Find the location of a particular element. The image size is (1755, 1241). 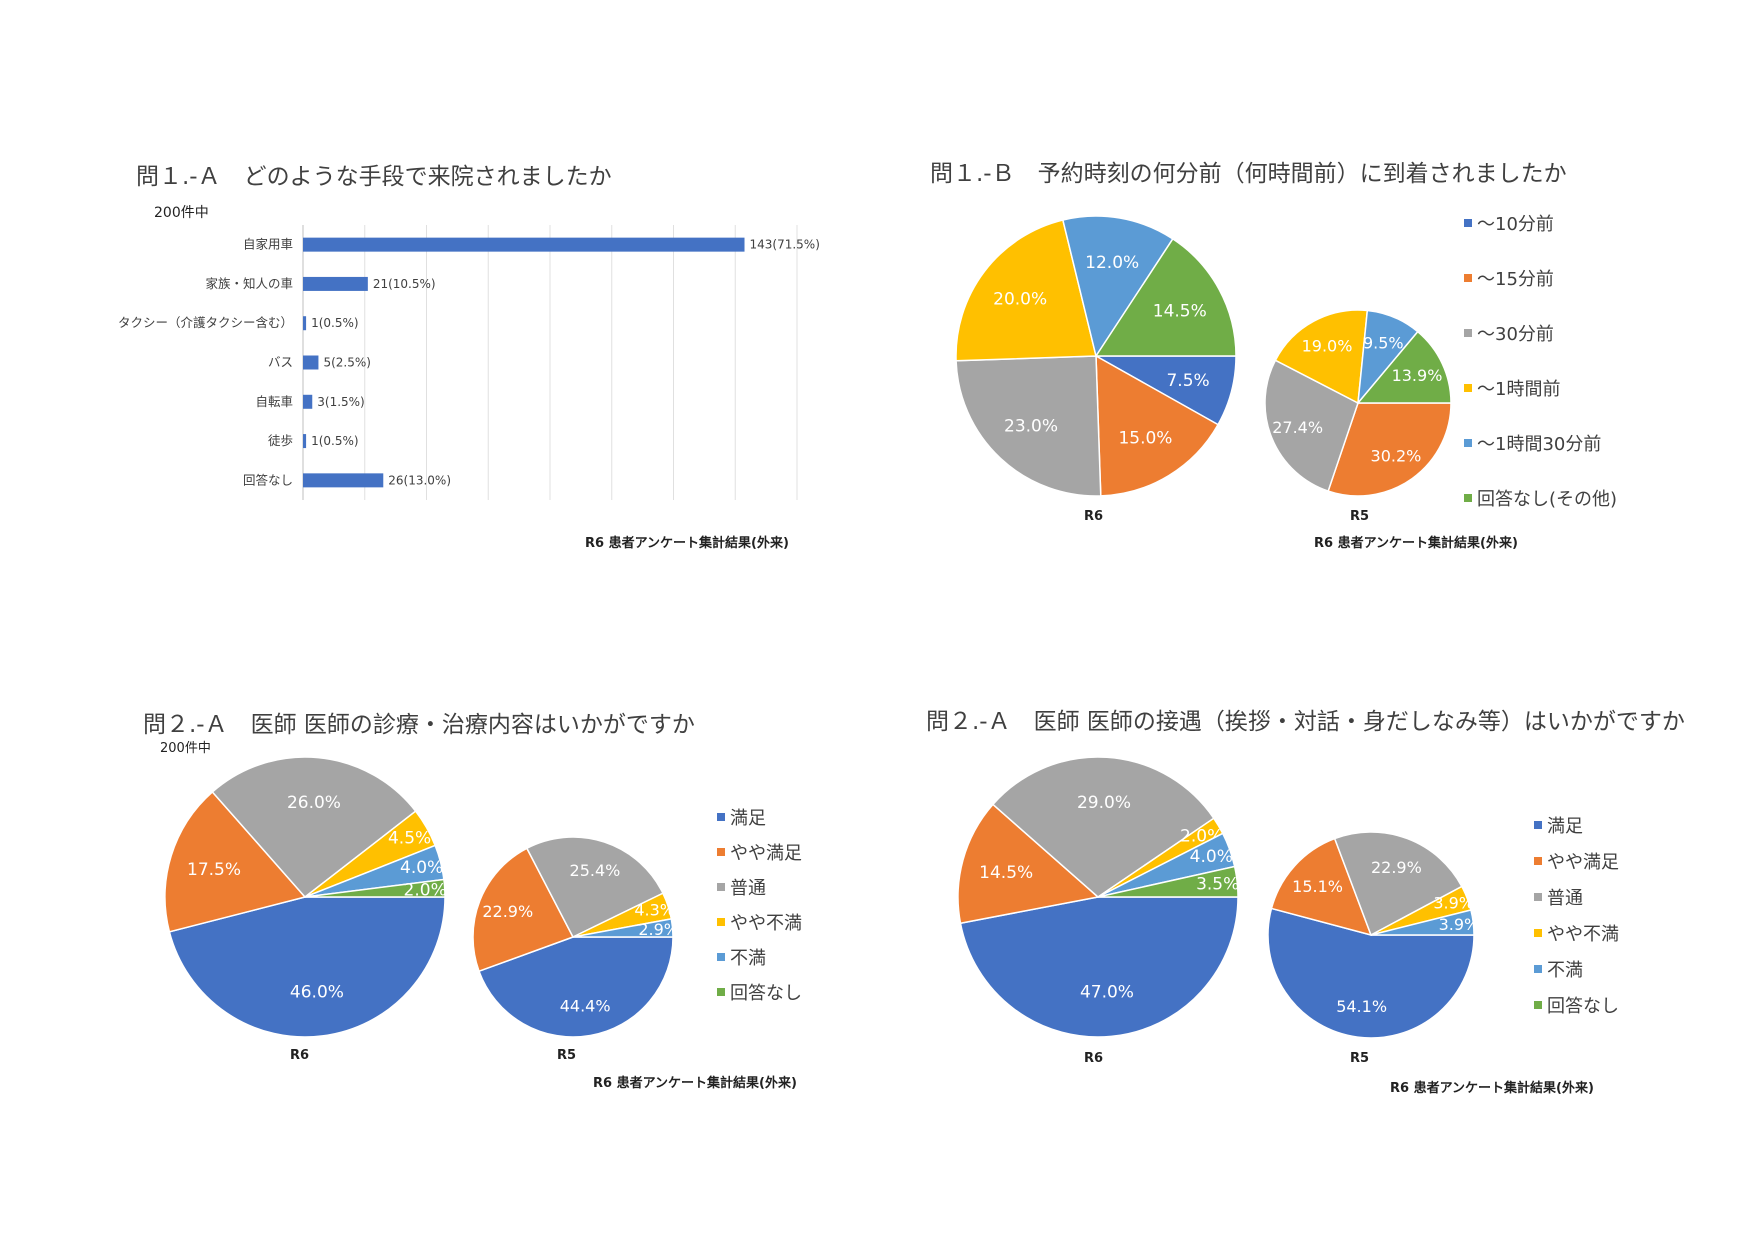

category-label: 家族・知人の車 is located at coordinates (249, 283).